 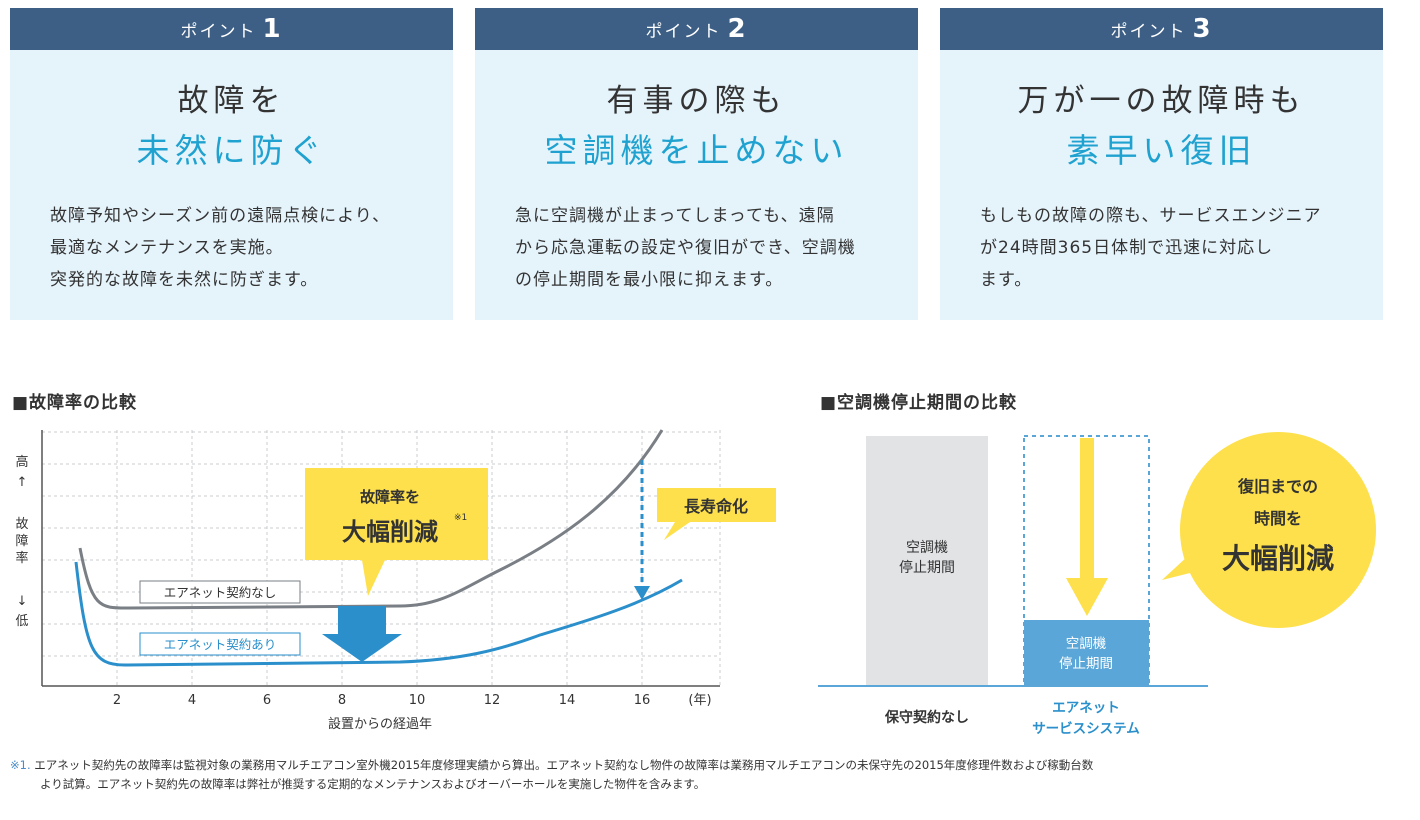 I want to click on point-body-line: 急に空調機が止まってしまっても、遠隔, so click(x=675, y=216).